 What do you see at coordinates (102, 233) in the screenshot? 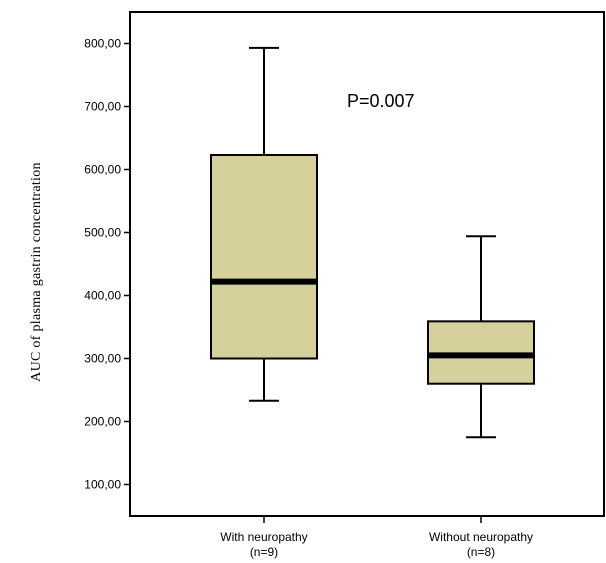
I see `y-tick-label: 500,00` at bounding box center [102, 233].